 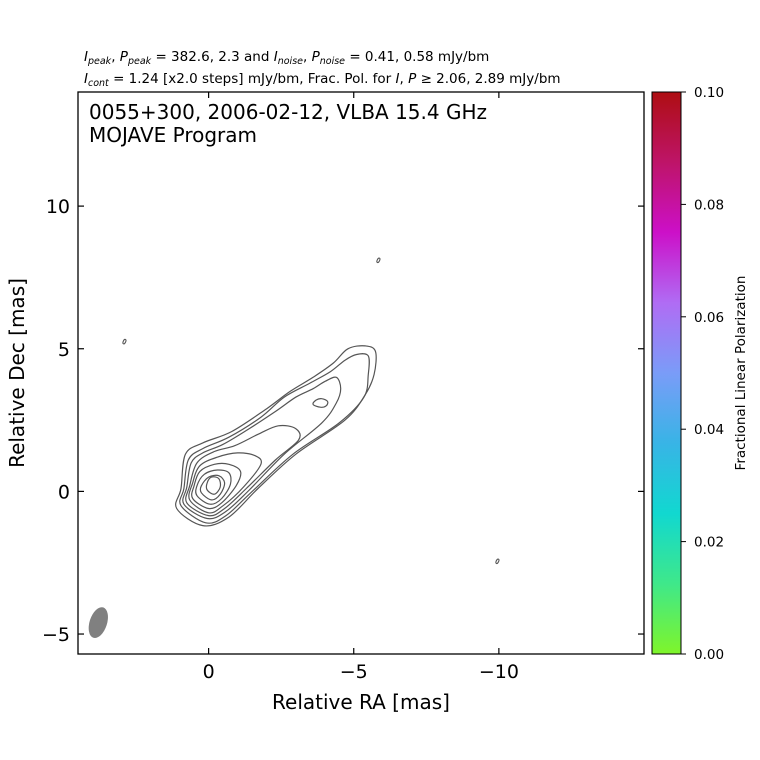 What do you see at coordinates (412, 79) in the screenshot?
I see `pol-p-symbol: P` at bounding box center [412, 79].